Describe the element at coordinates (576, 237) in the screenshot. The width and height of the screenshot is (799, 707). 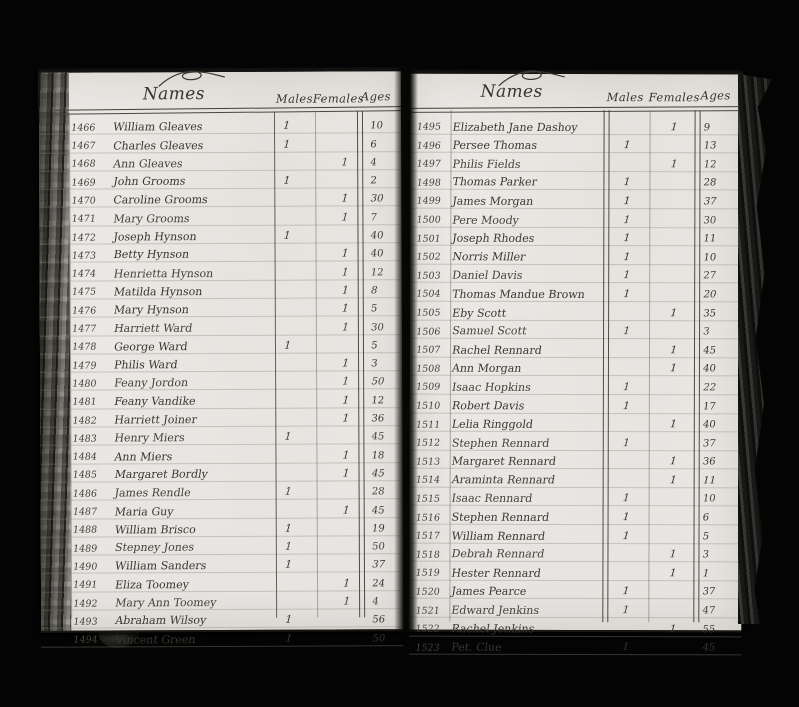
I see `ledger-row: 1501 Joseph Rhodes 1 11` at that location.